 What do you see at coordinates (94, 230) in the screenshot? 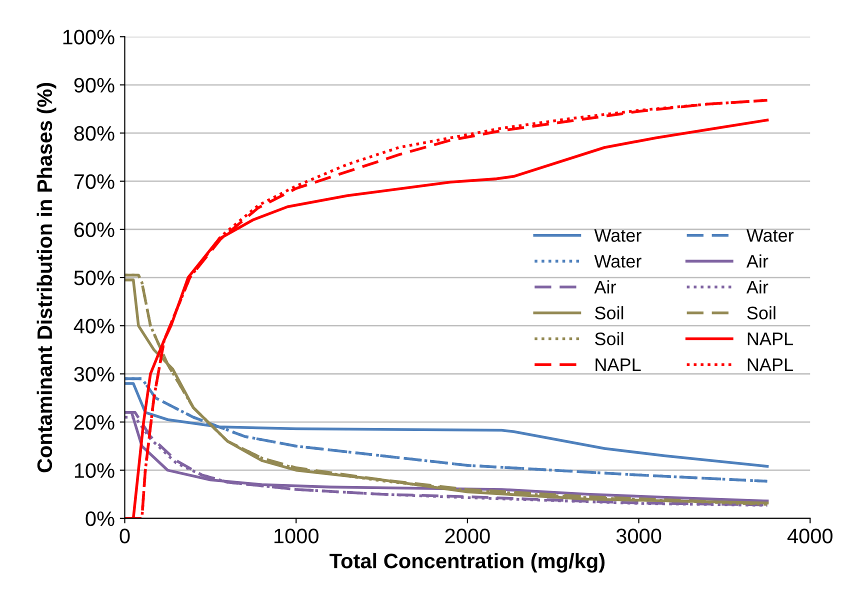
I see `y-tick-label: 60%` at bounding box center [94, 230].